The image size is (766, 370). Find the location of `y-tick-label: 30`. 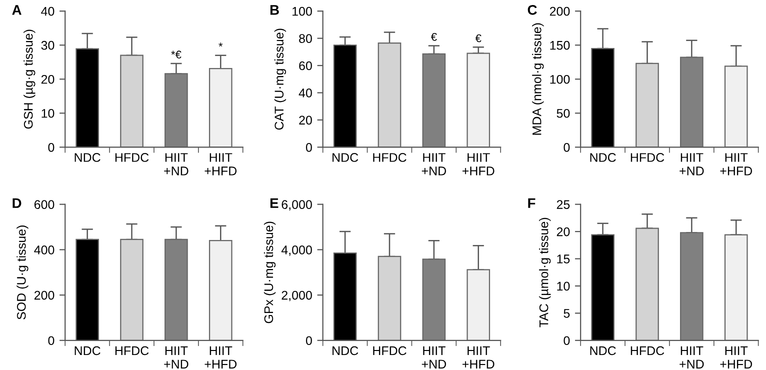

y-tick-label: 30 is located at coordinates (47, 45).